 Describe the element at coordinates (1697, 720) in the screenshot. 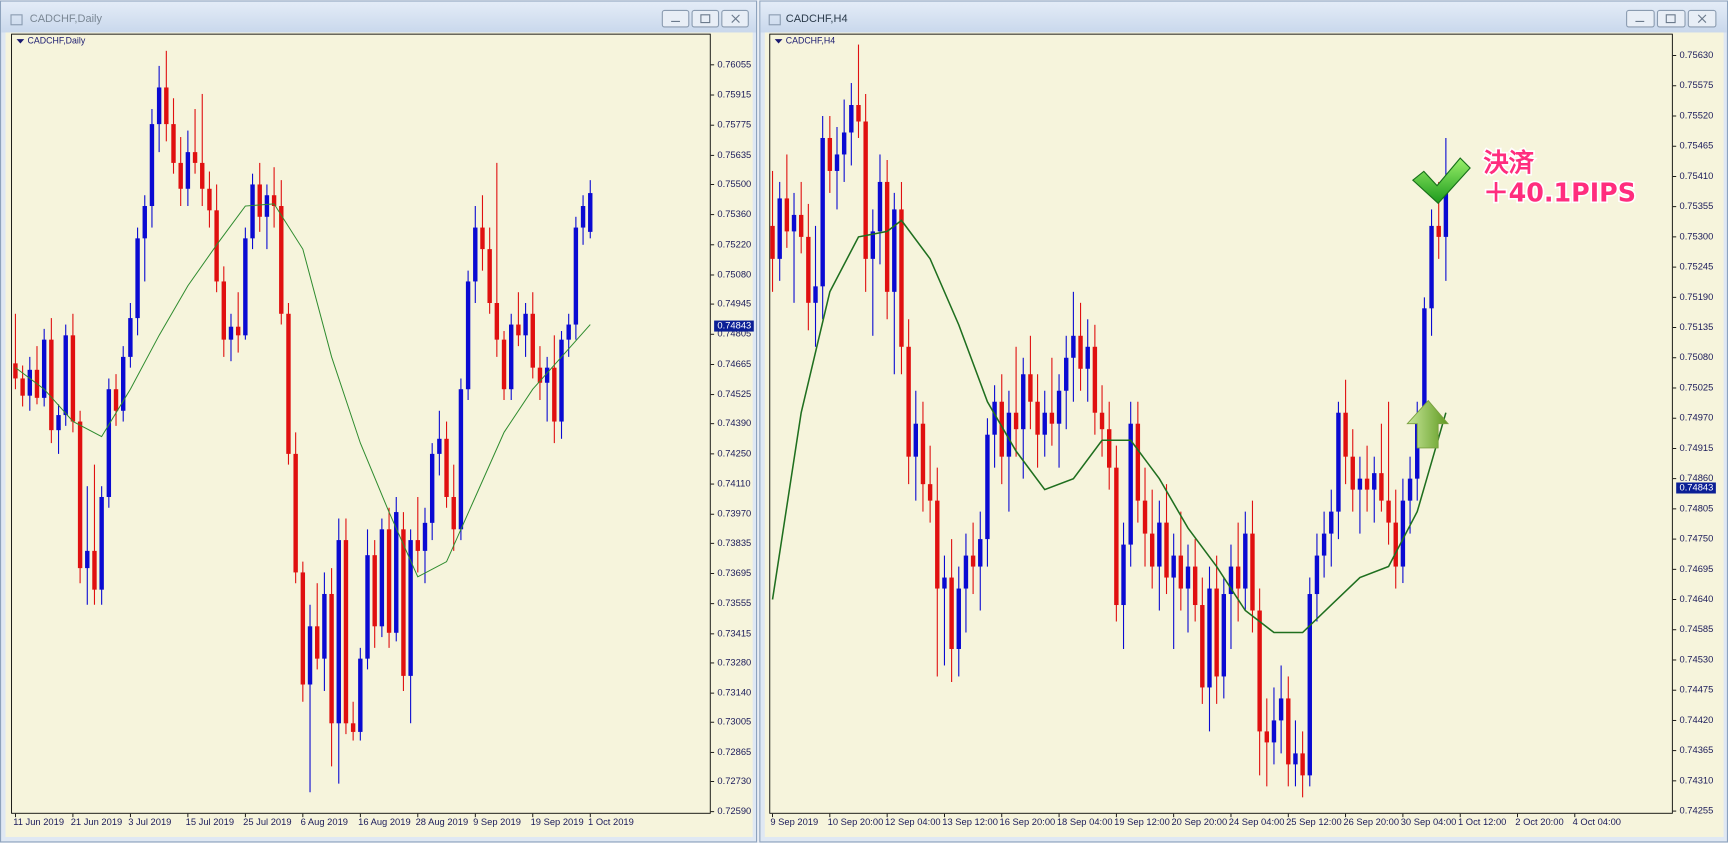

I see `y-tick-label: 0.74420` at that location.